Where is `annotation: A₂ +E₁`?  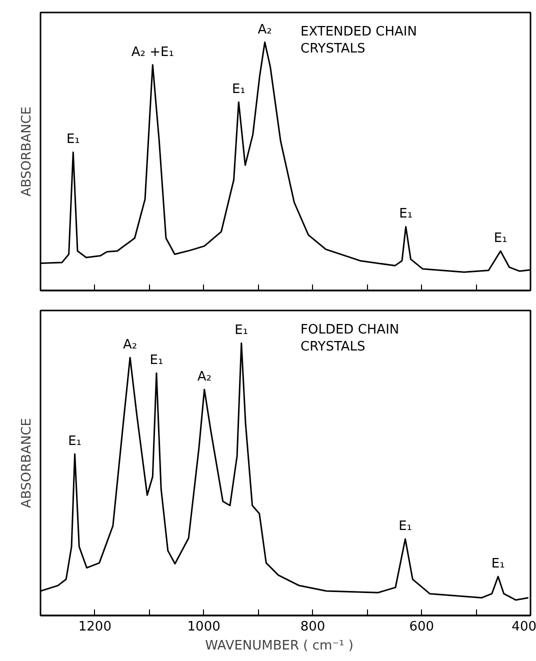
annotation: A₂ +E₁ is located at coordinates (152, 52).